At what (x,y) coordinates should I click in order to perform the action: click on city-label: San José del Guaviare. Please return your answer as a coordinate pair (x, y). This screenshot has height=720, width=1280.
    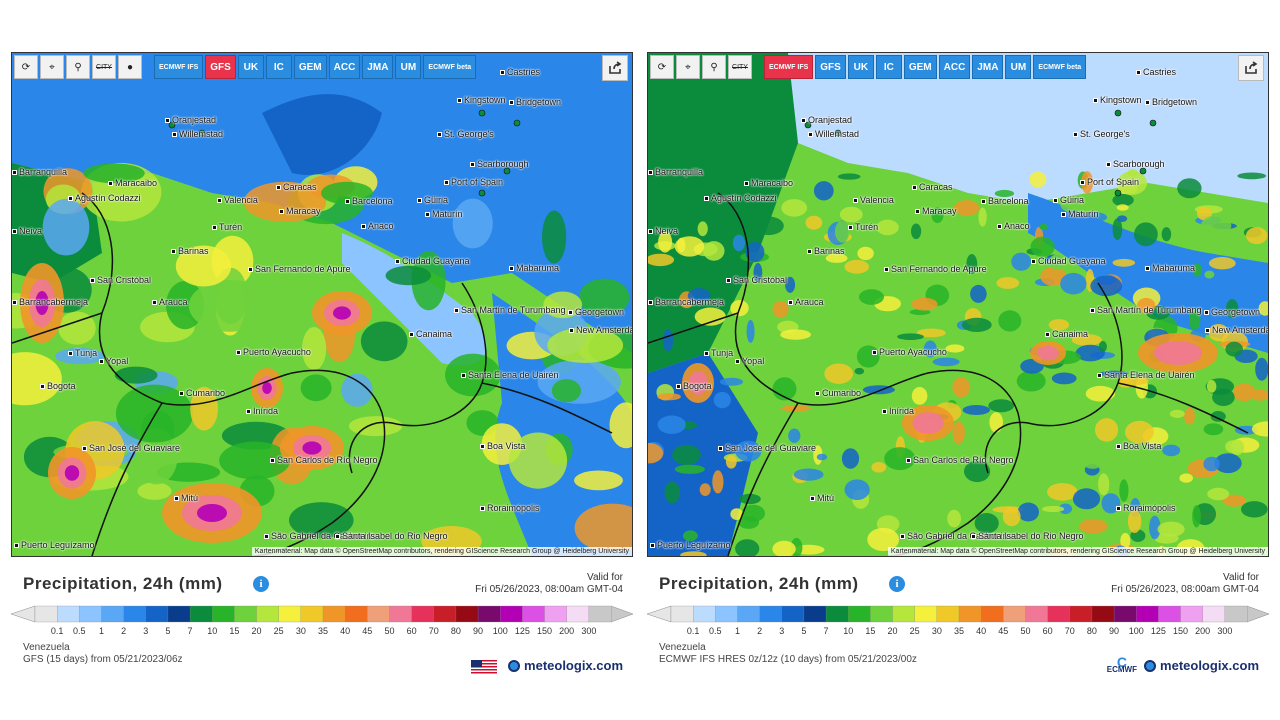
    Looking at the image, I should click on (131, 448).